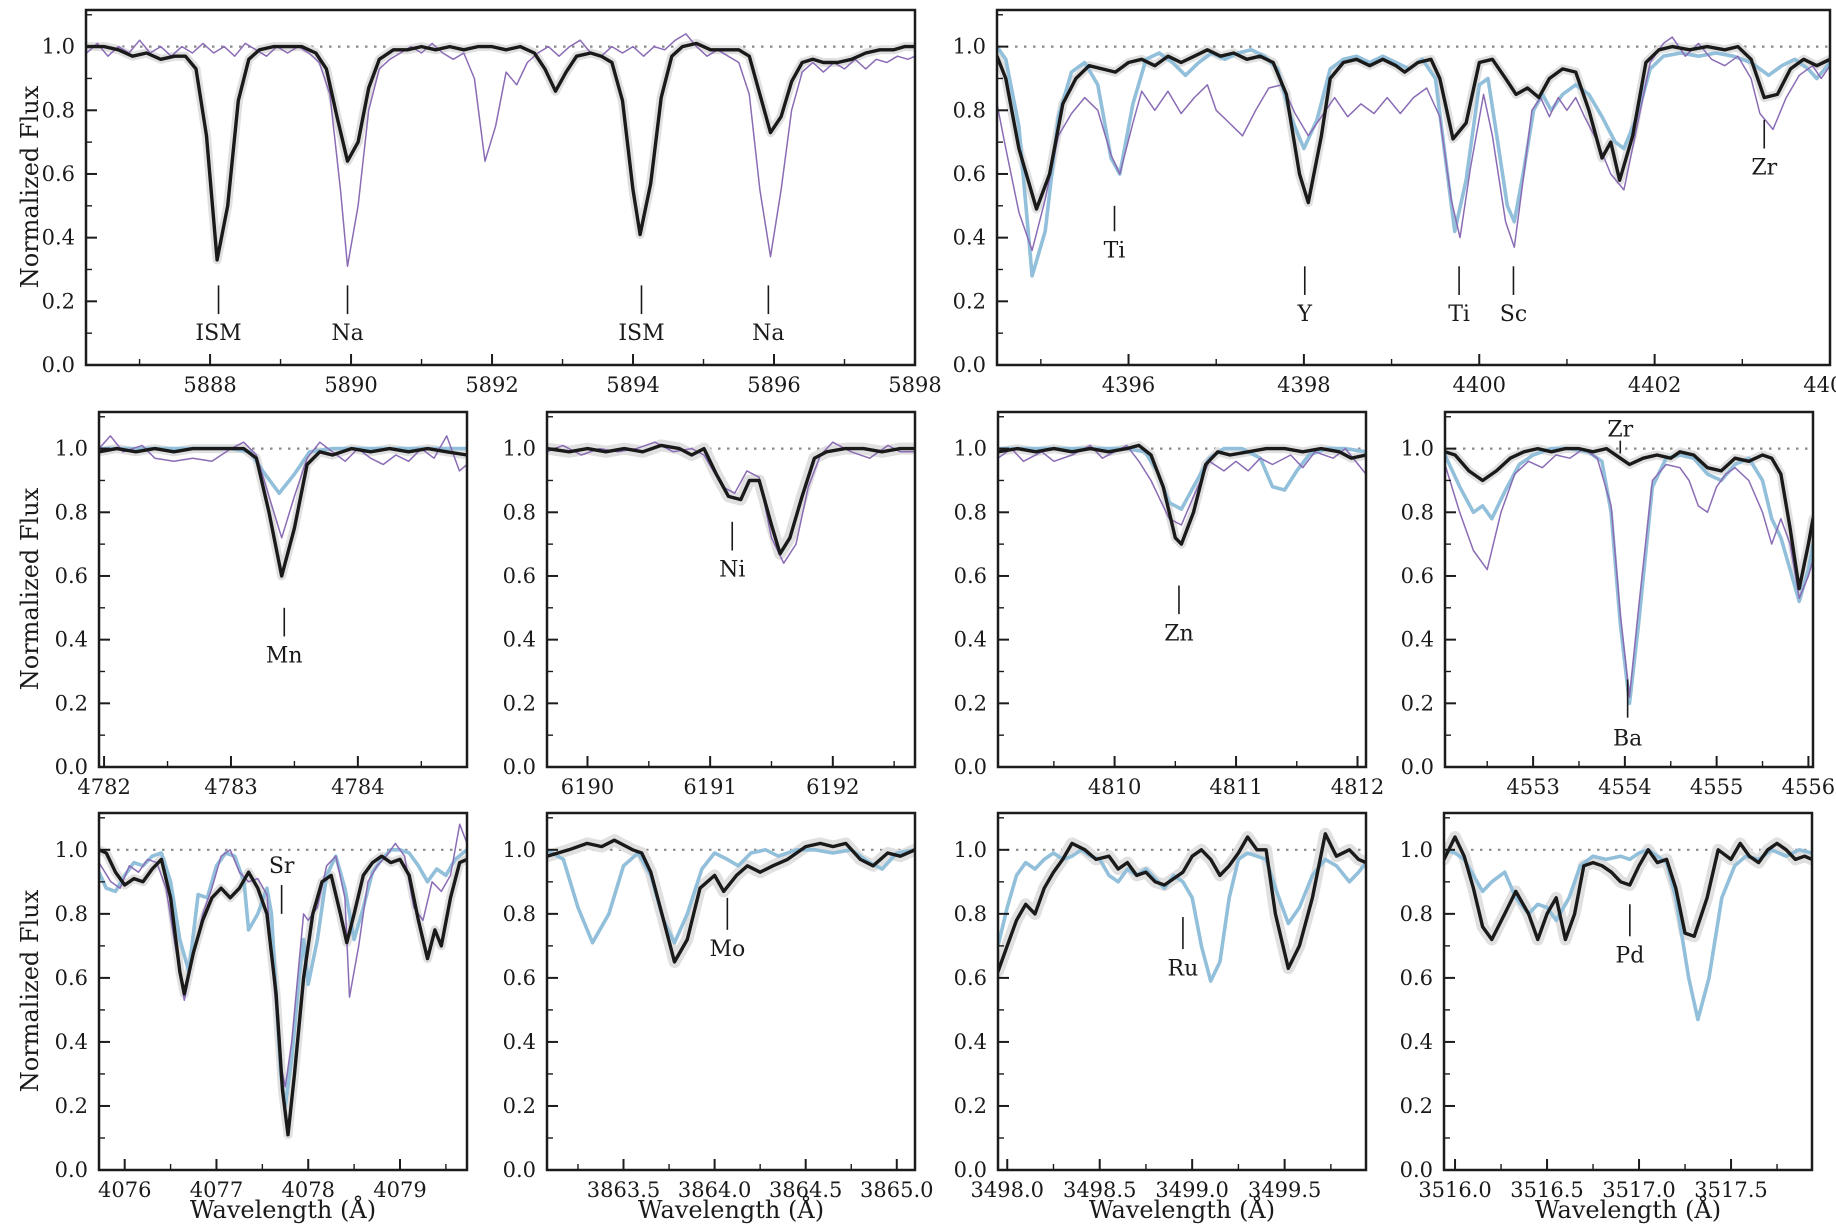 This screenshot has width=1836, height=1224. Describe the element at coordinates (262, 604) in the screenshot. I see `panel-mn: 4782 4783 4784 0.0 0.2 0.4 0.6 0.8 1.0 Mn` at that location.